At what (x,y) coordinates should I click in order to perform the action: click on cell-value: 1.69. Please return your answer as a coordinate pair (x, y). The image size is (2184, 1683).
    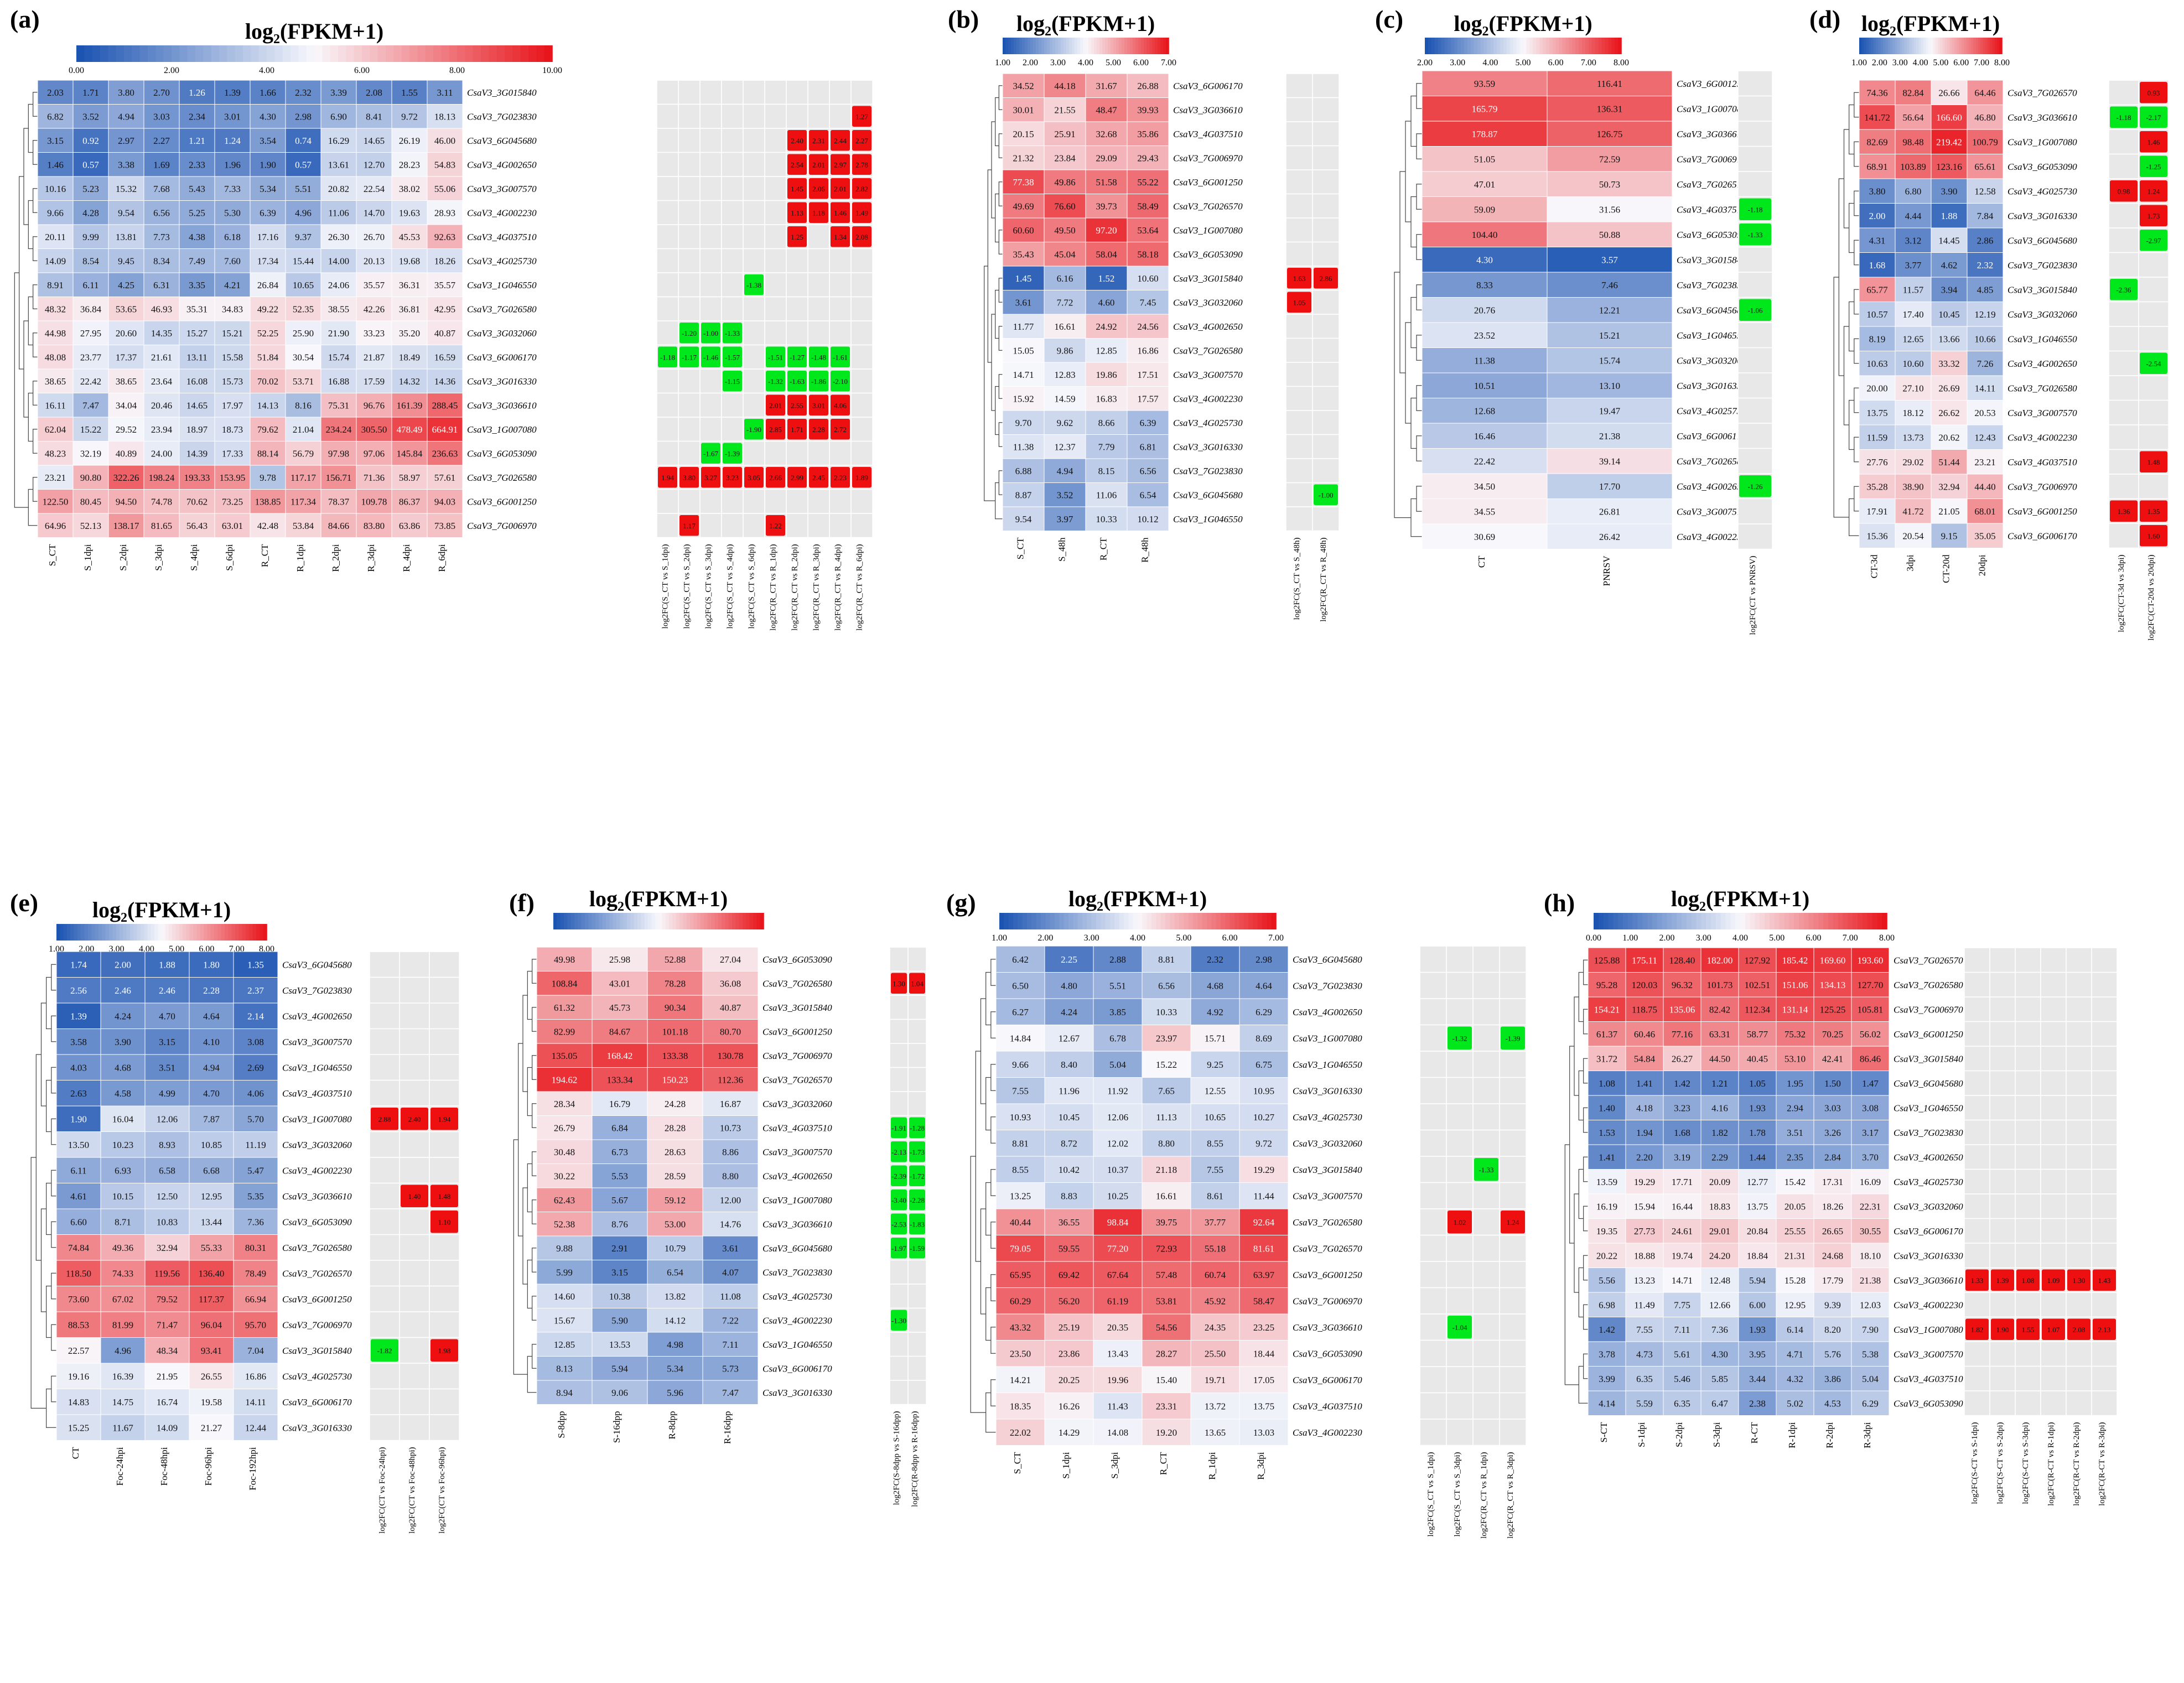
    Looking at the image, I should click on (161, 164).